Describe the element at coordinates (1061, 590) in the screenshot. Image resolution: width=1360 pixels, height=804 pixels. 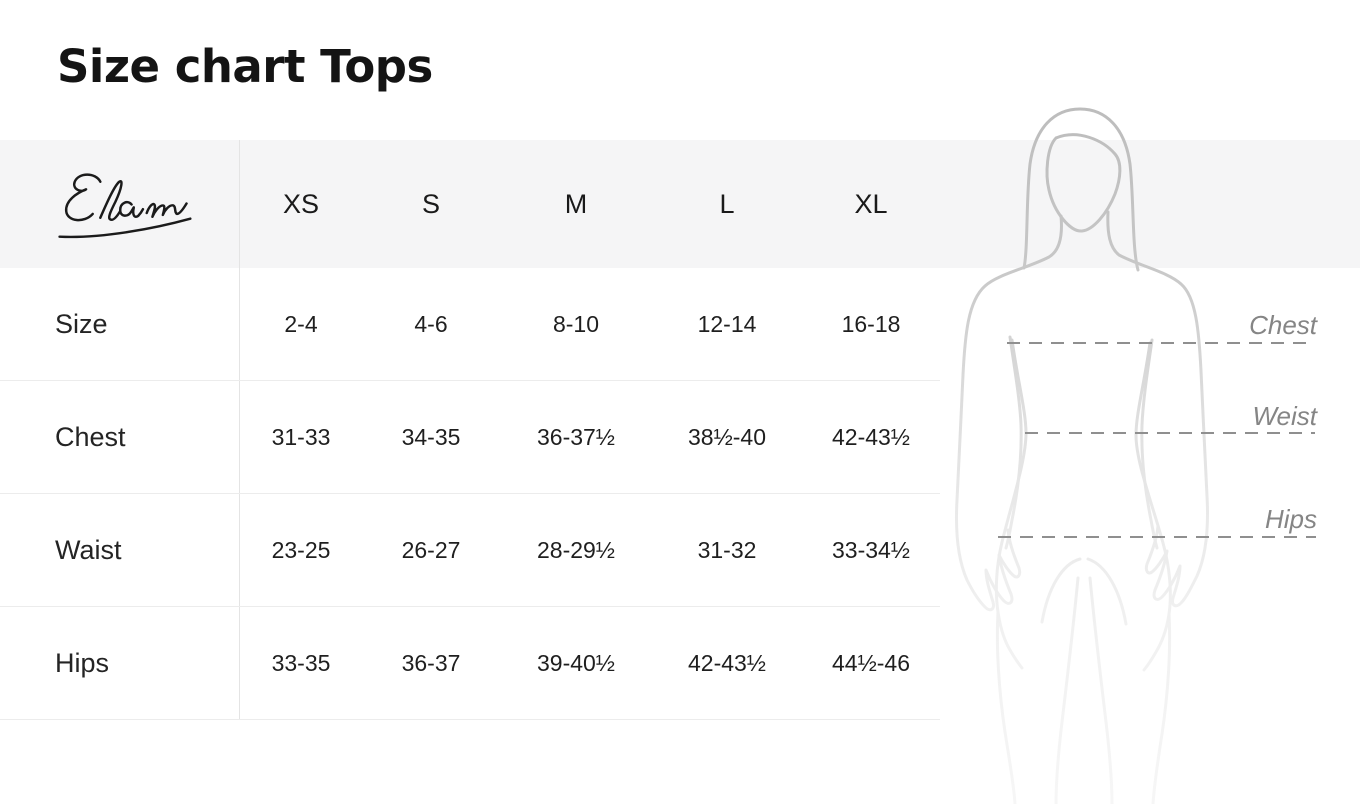
I see `left-thigh-top-line` at that location.